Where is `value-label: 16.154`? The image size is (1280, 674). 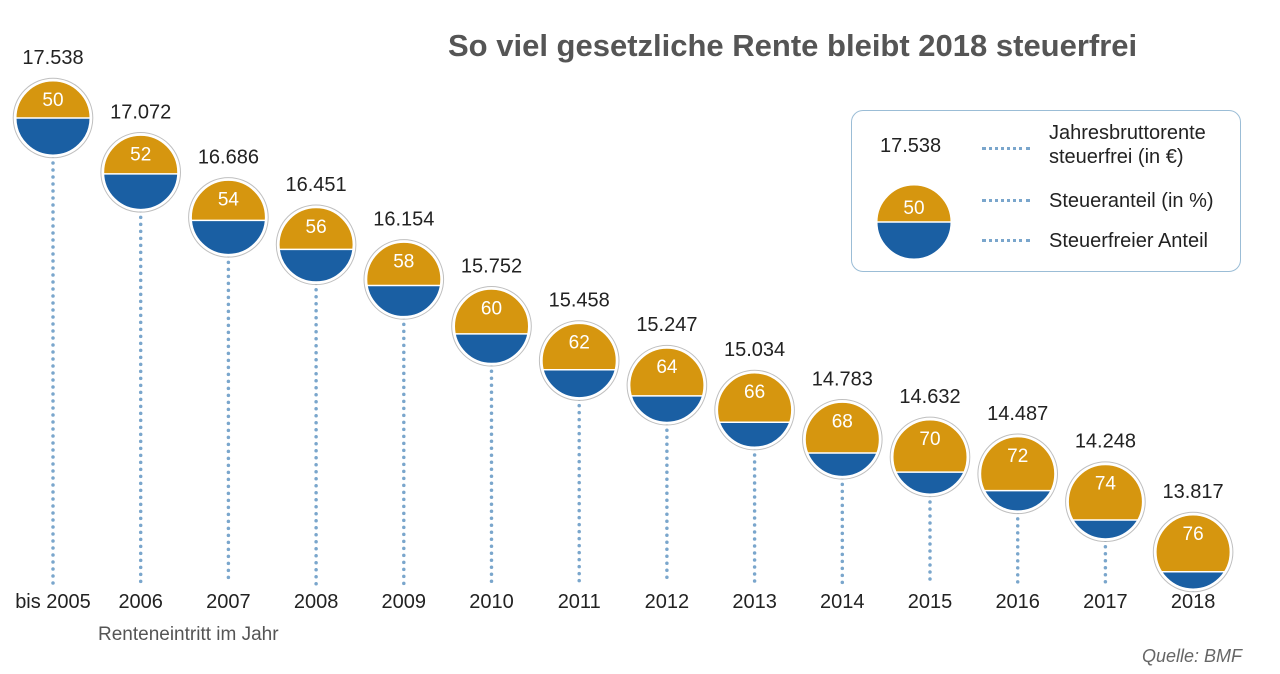
value-label: 16.154 is located at coordinates (403, 219).